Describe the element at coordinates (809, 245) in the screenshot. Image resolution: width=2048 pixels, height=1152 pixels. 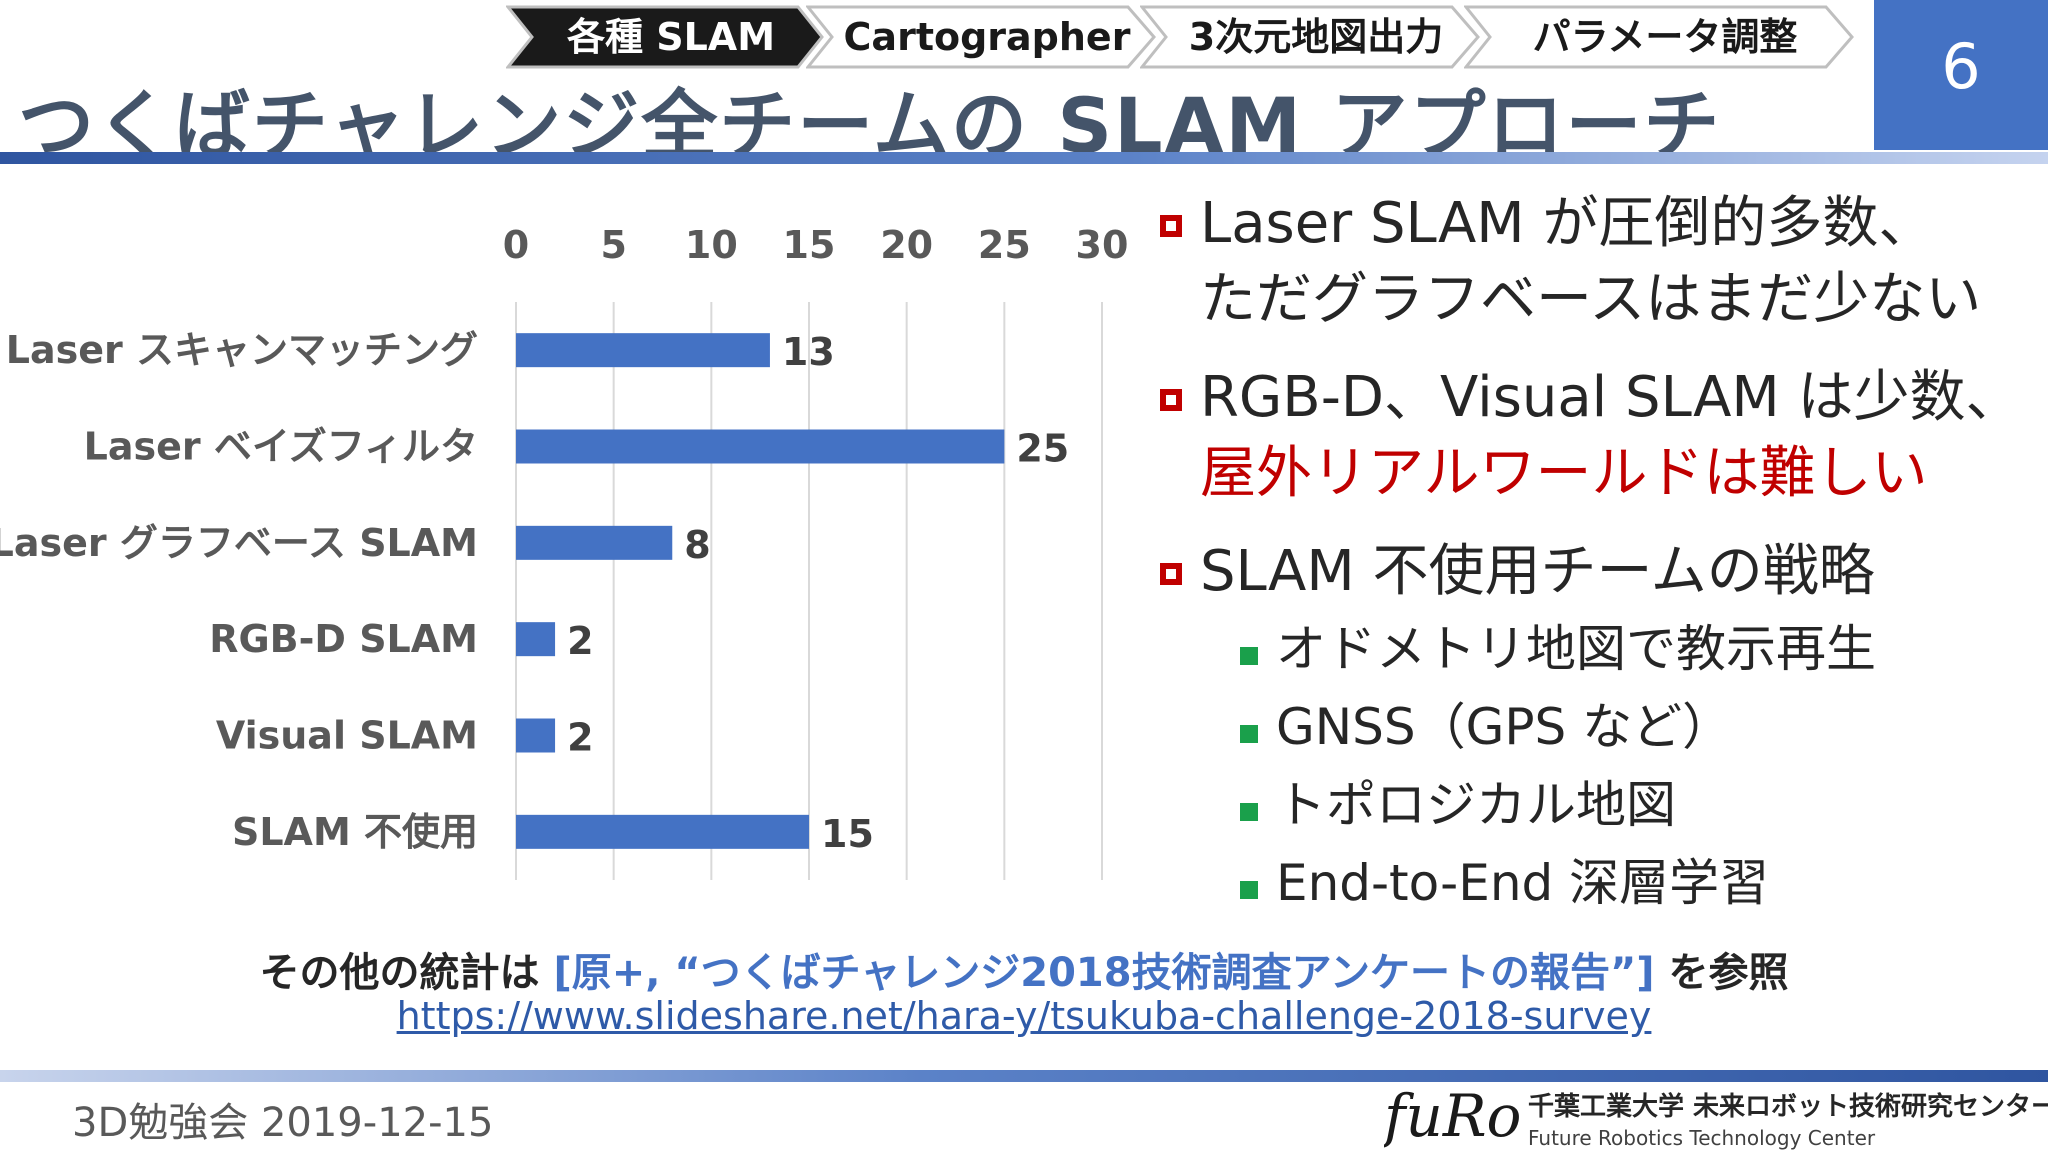
I see `x-tick-label: 15` at that location.